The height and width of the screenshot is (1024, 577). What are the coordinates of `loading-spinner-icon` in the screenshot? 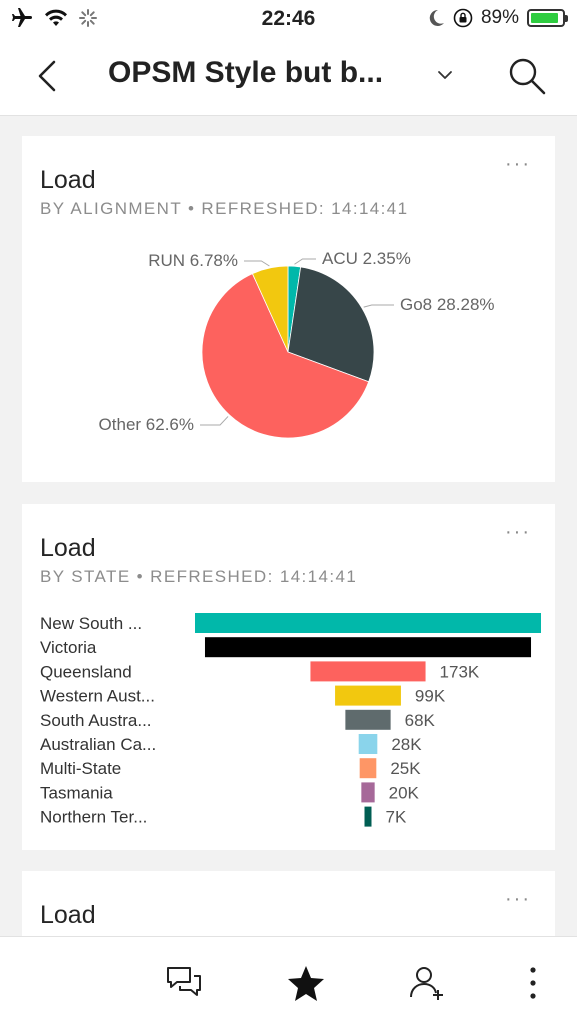 It's located at (88, 18).